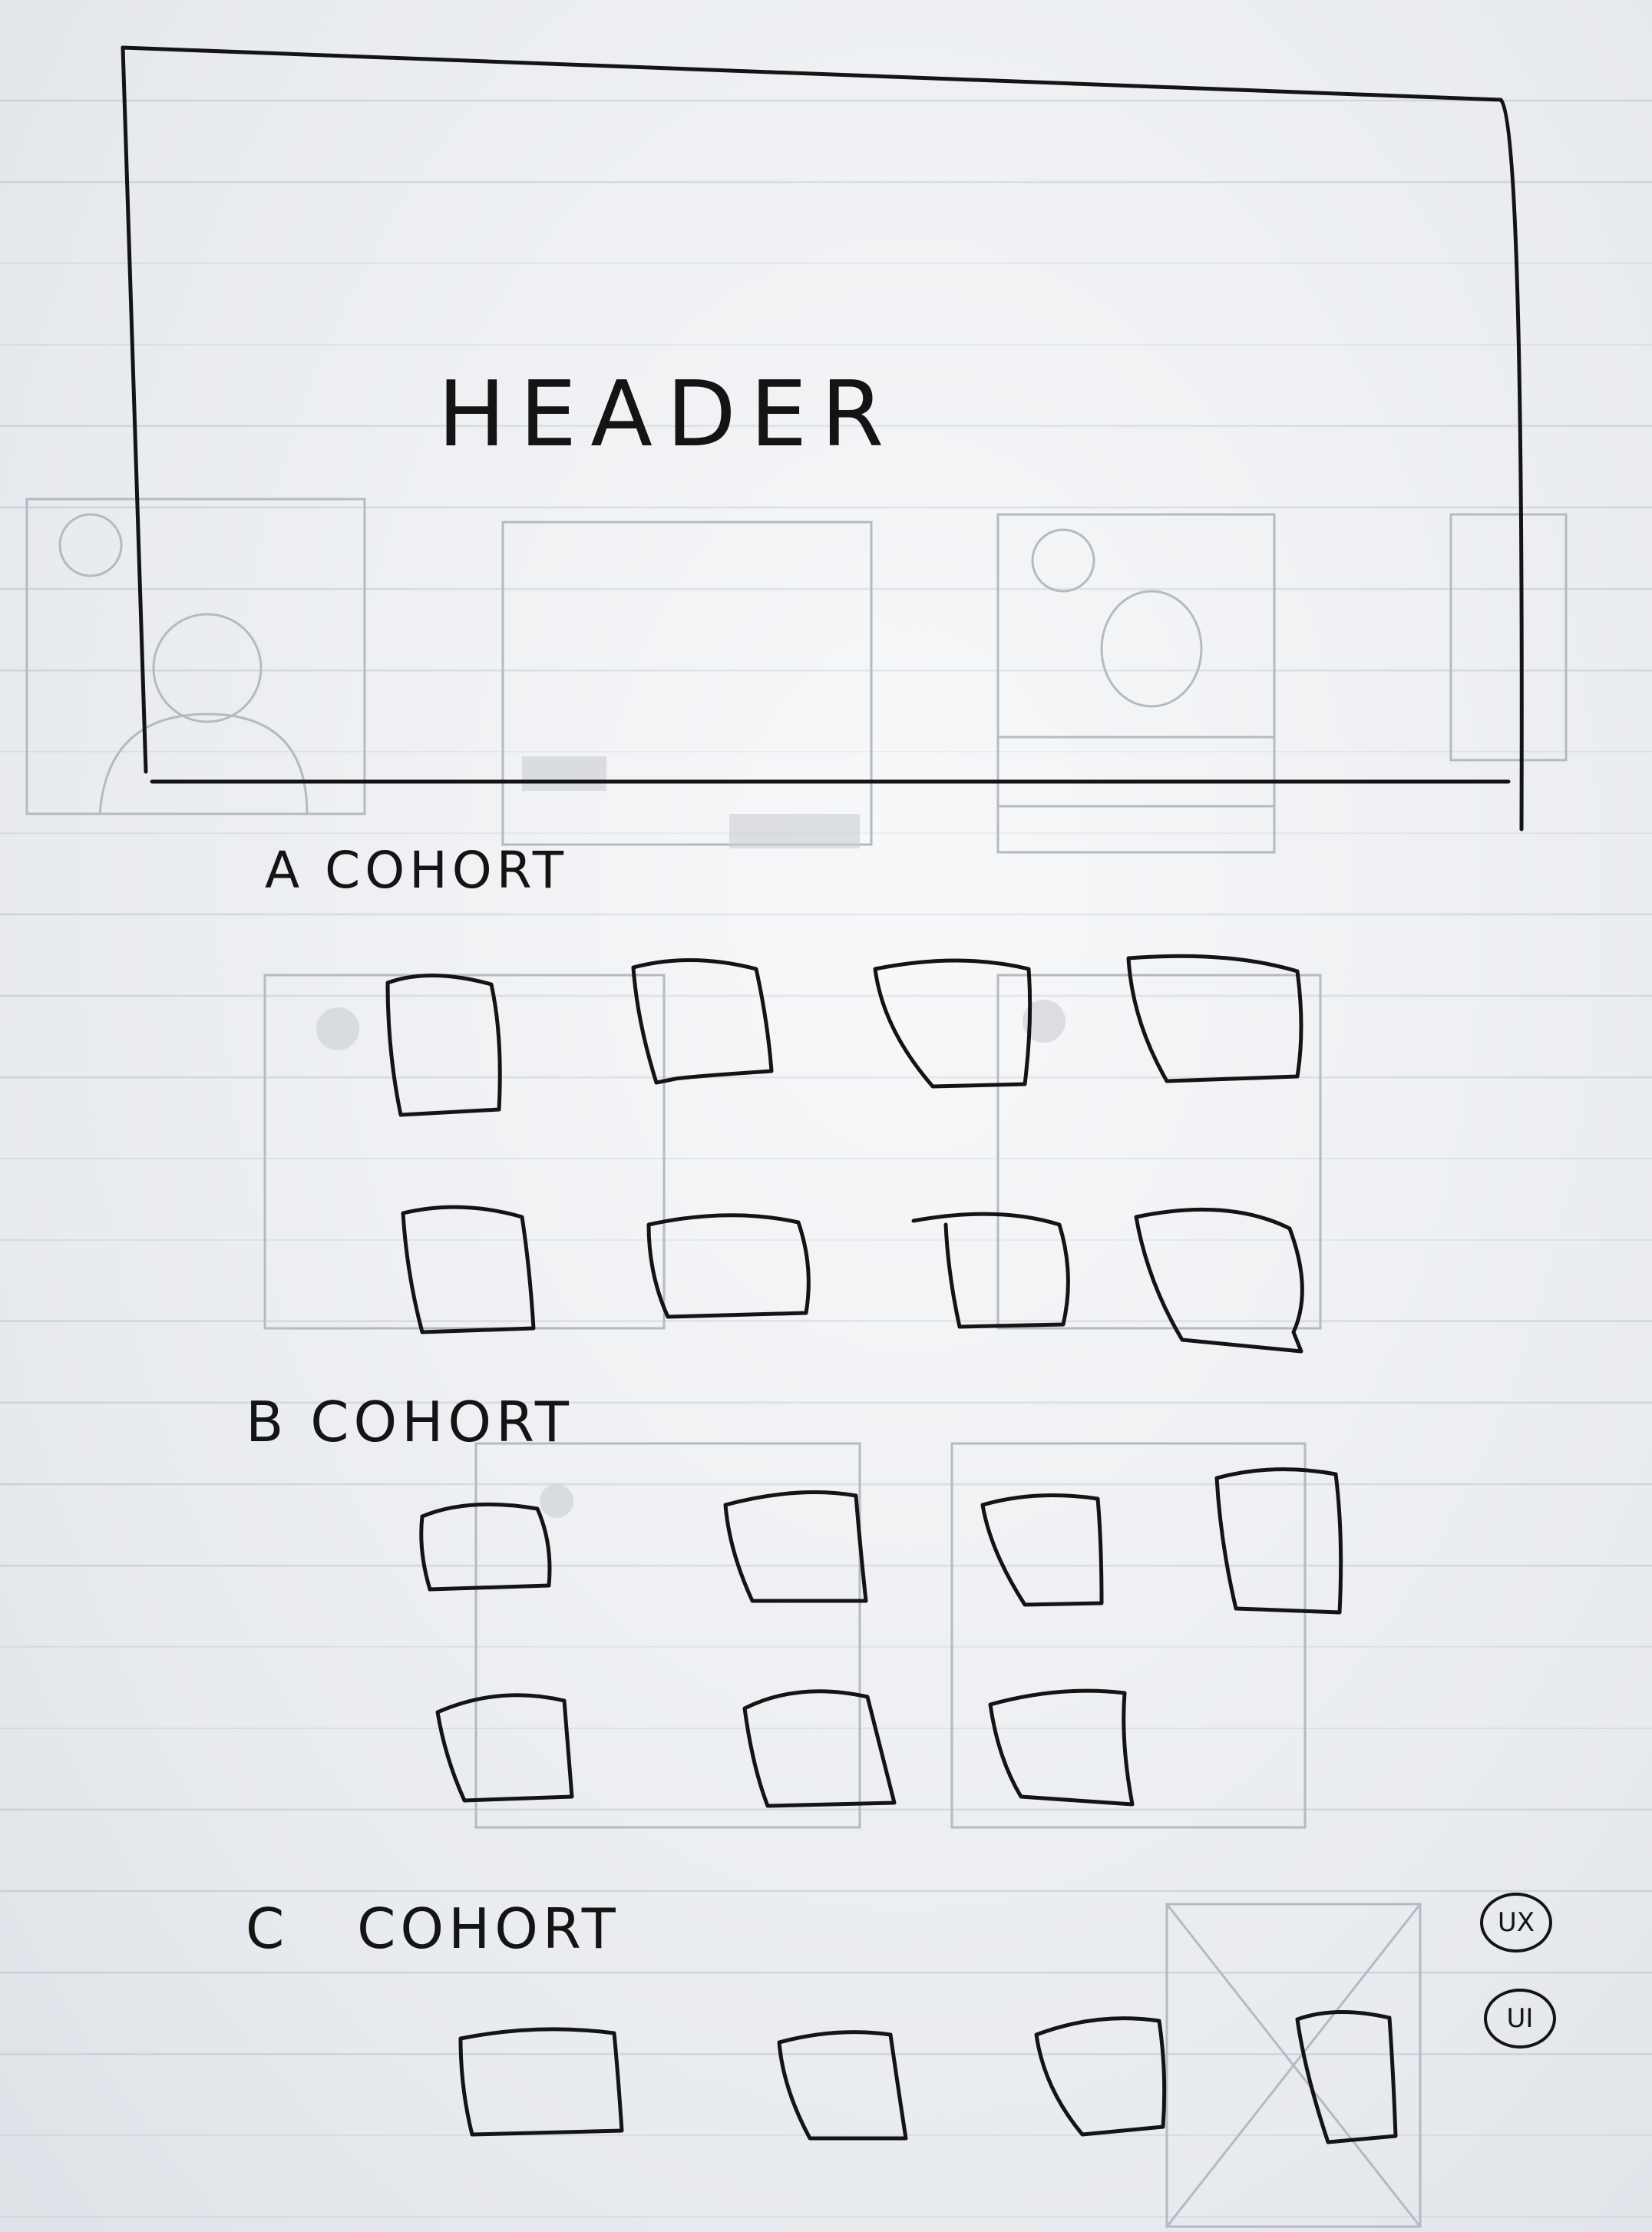 The width and height of the screenshot is (1652, 2232). I want to click on header-box-right, so click(1511, 465).